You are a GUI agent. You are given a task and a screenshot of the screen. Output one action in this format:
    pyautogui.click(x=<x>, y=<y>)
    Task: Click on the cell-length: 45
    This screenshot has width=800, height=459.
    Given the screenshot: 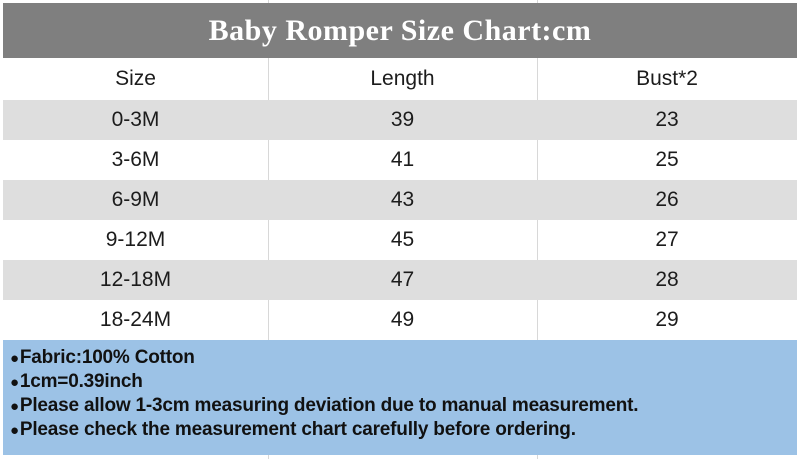 What is the action you would take?
    pyautogui.click(x=402, y=239)
    